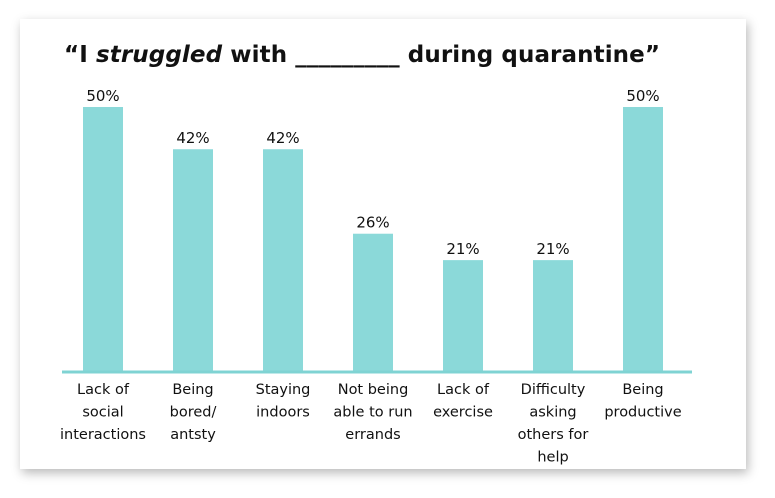 Image resolution: width=775 pixels, height=498 pixels. I want to click on category-label: antsty, so click(193, 435).